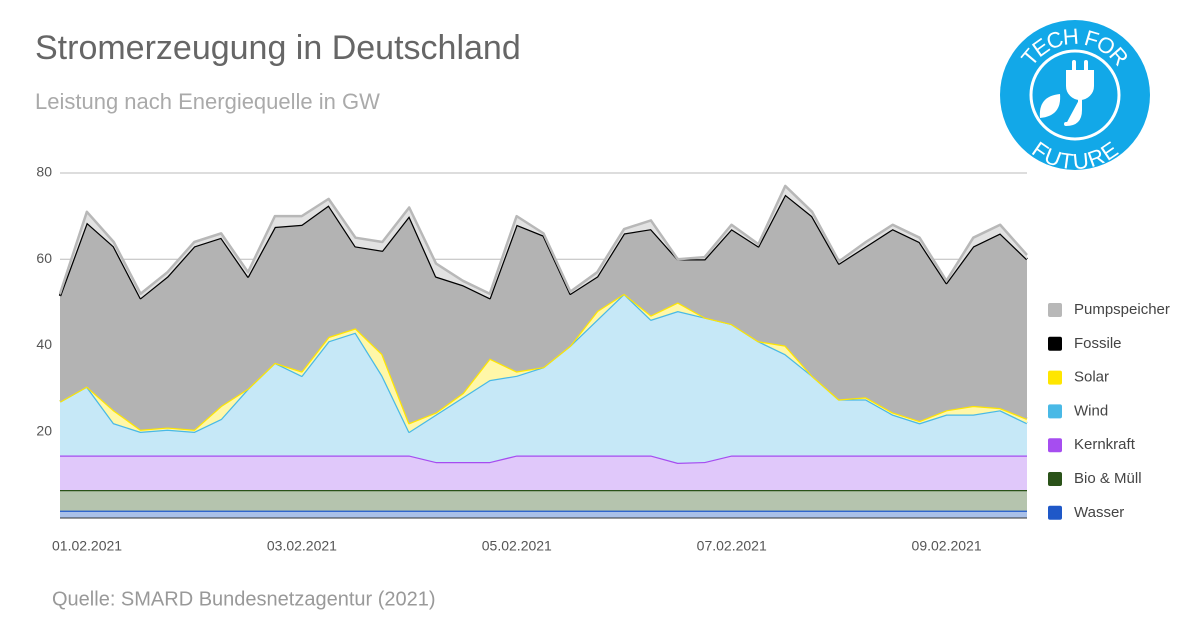 The height and width of the screenshot is (630, 1200). I want to click on logo: TECH FOR FUTURE, so click(1075, 97).